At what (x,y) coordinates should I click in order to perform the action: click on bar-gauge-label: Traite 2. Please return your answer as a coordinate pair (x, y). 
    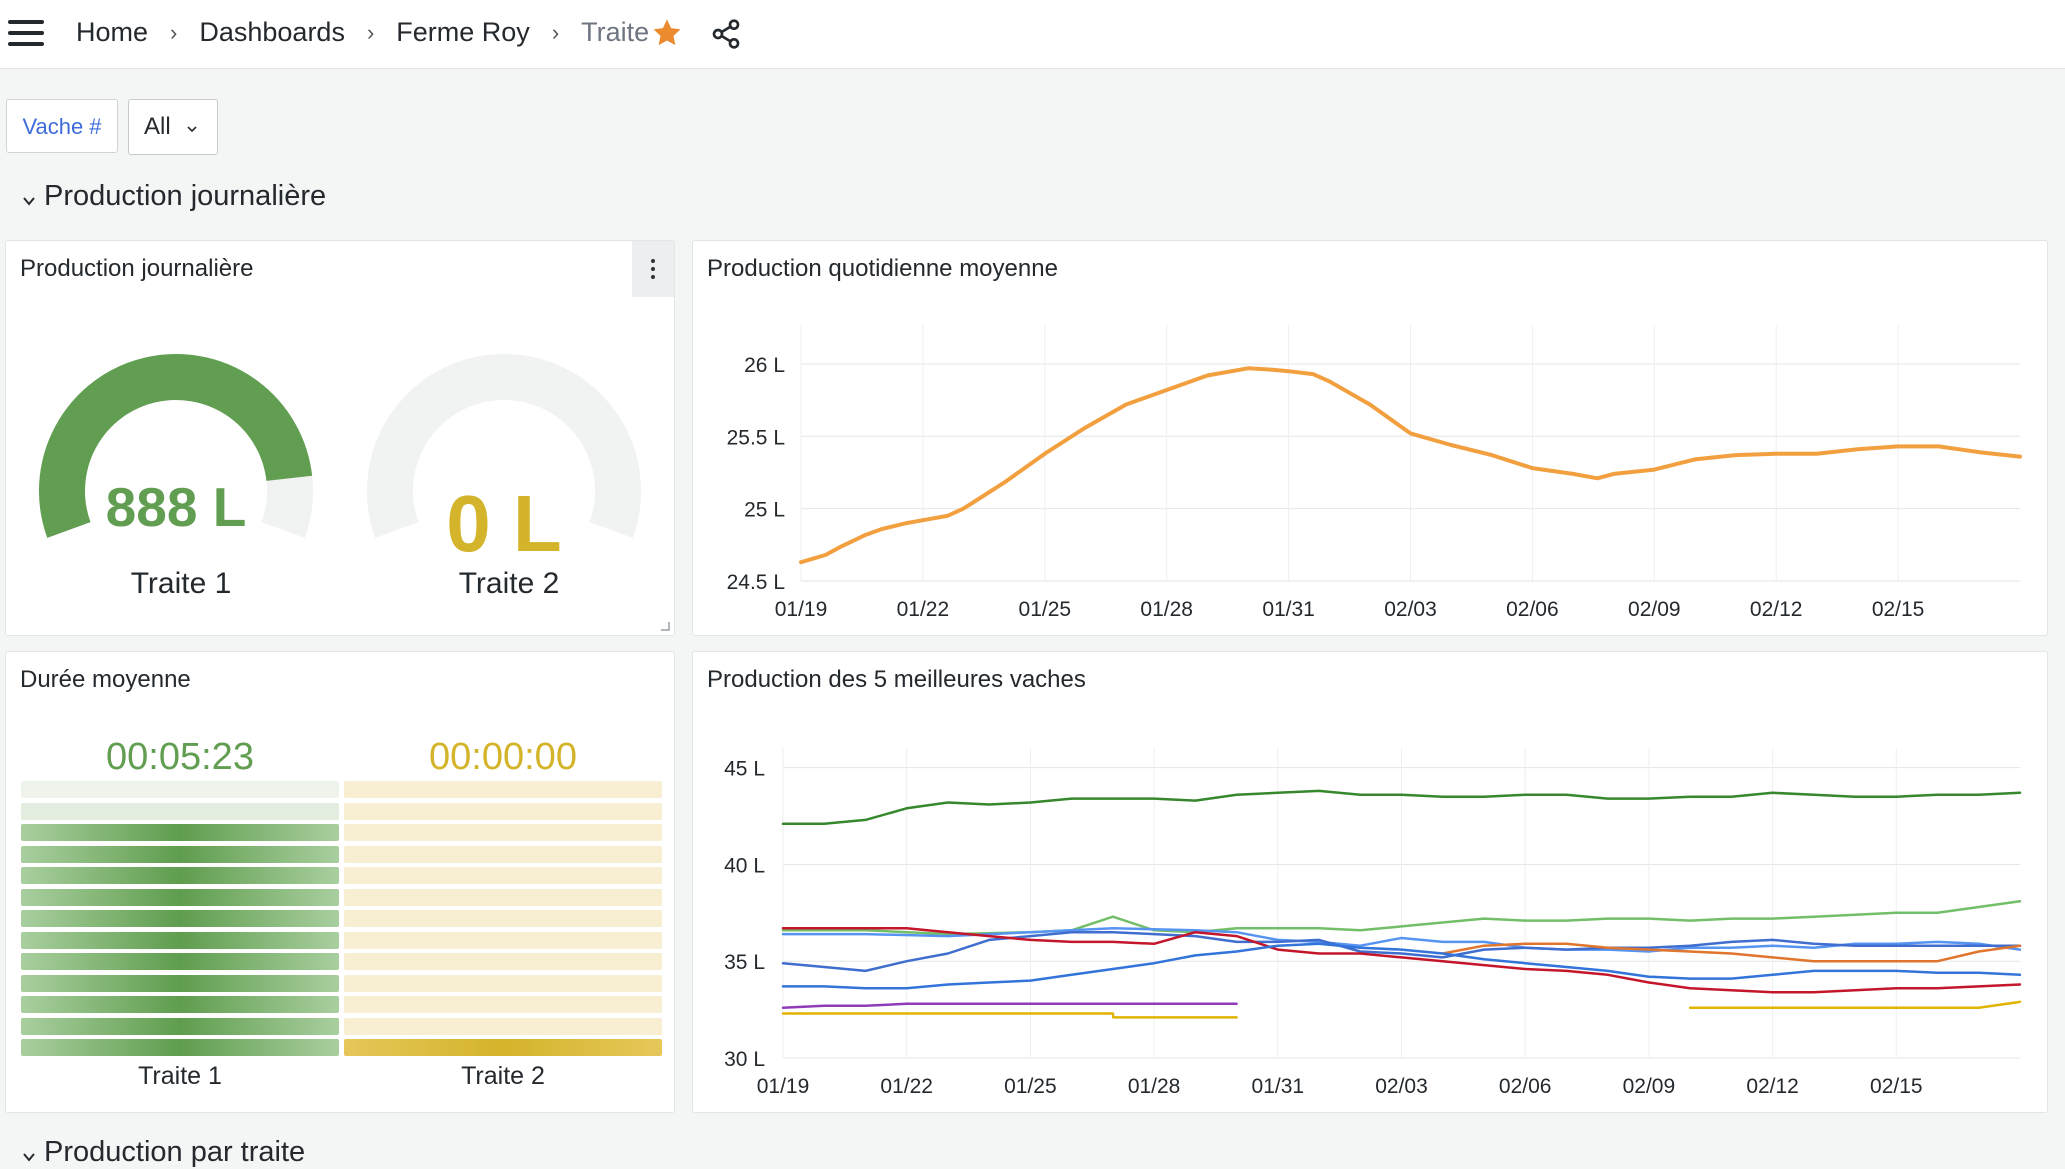
    Looking at the image, I should click on (503, 1076).